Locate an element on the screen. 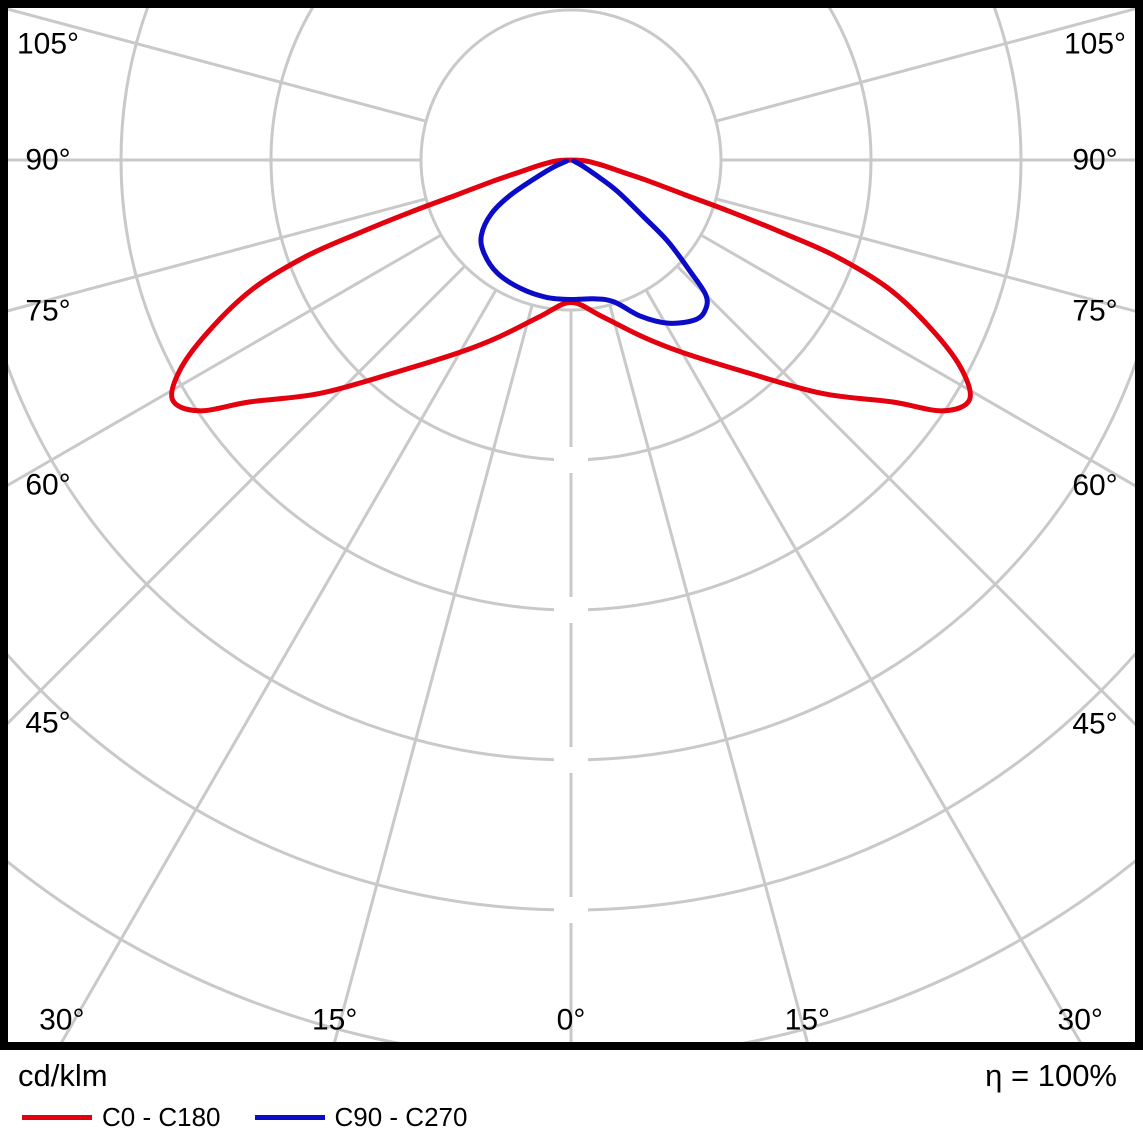 The height and width of the screenshot is (1143, 1143). legend: C0 - C180 C90 - C270 is located at coordinates (571, 1117).